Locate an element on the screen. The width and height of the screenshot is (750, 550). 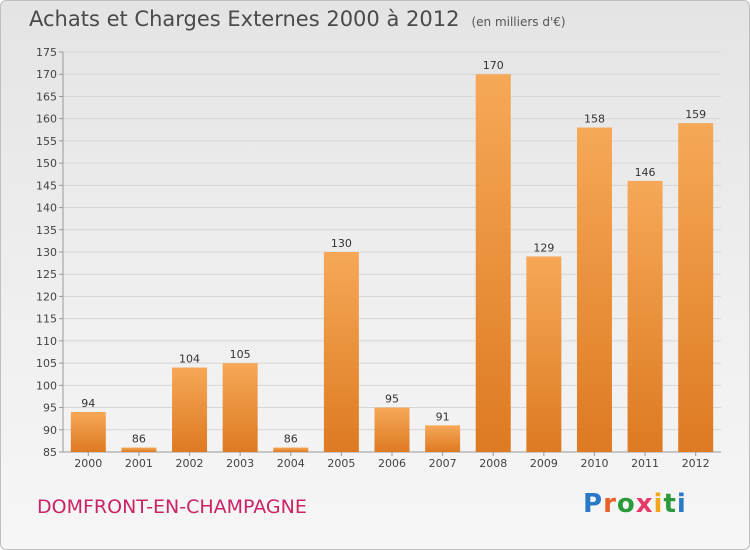
chart-subtitle: (en milliers d'€) is located at coordinates (518, 22).